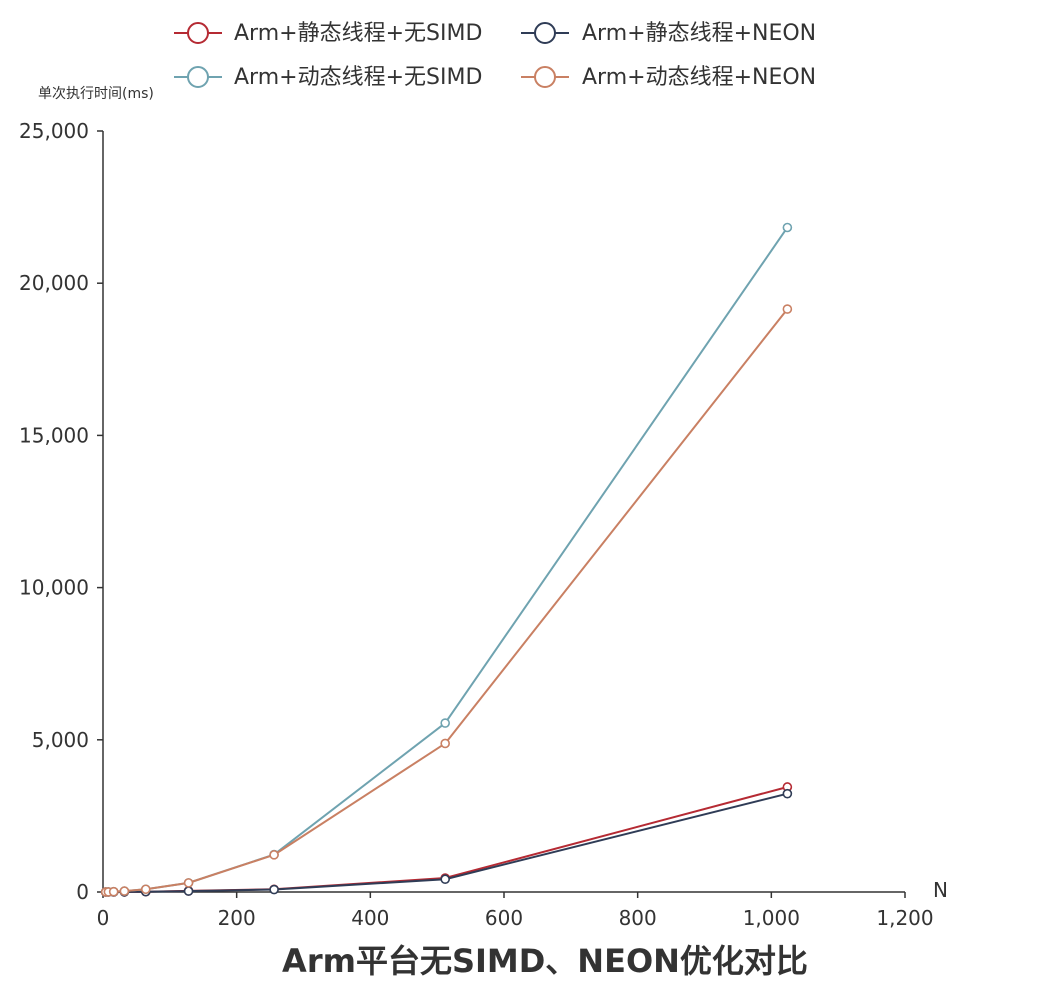  I want to click on legend-label-series-0: Arm+静态线程+无SIMD, so click(358, 33).